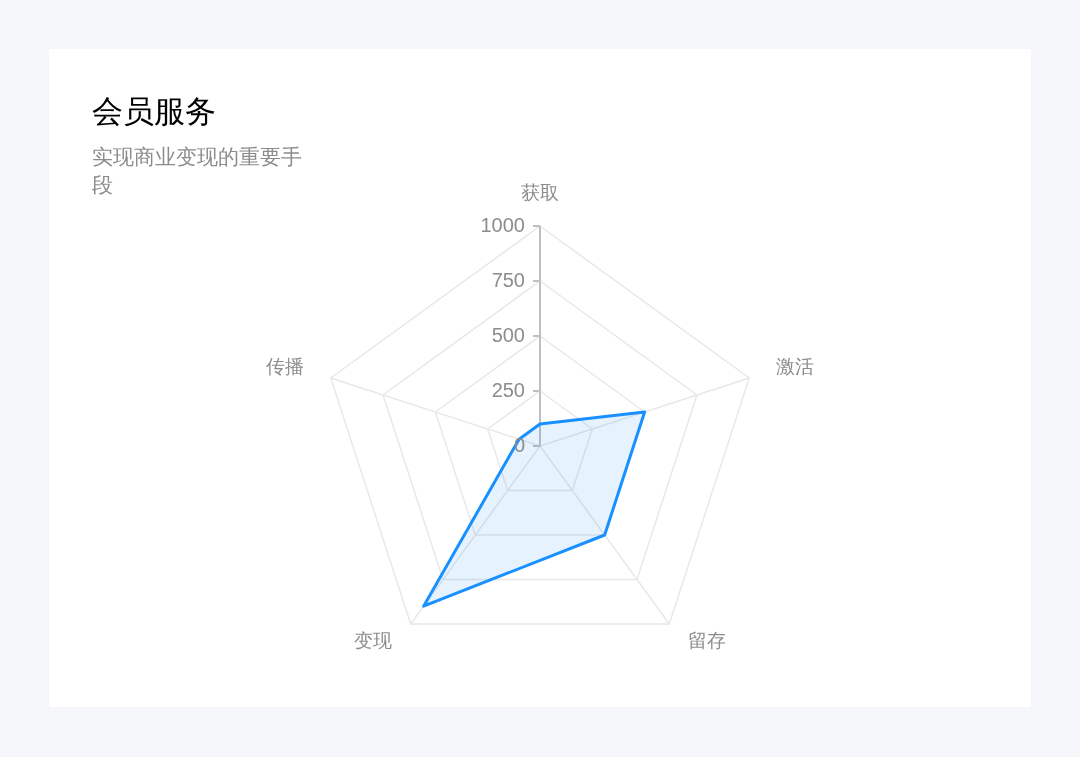  I want to click on y-tick-label: 750, so click(508, 279).